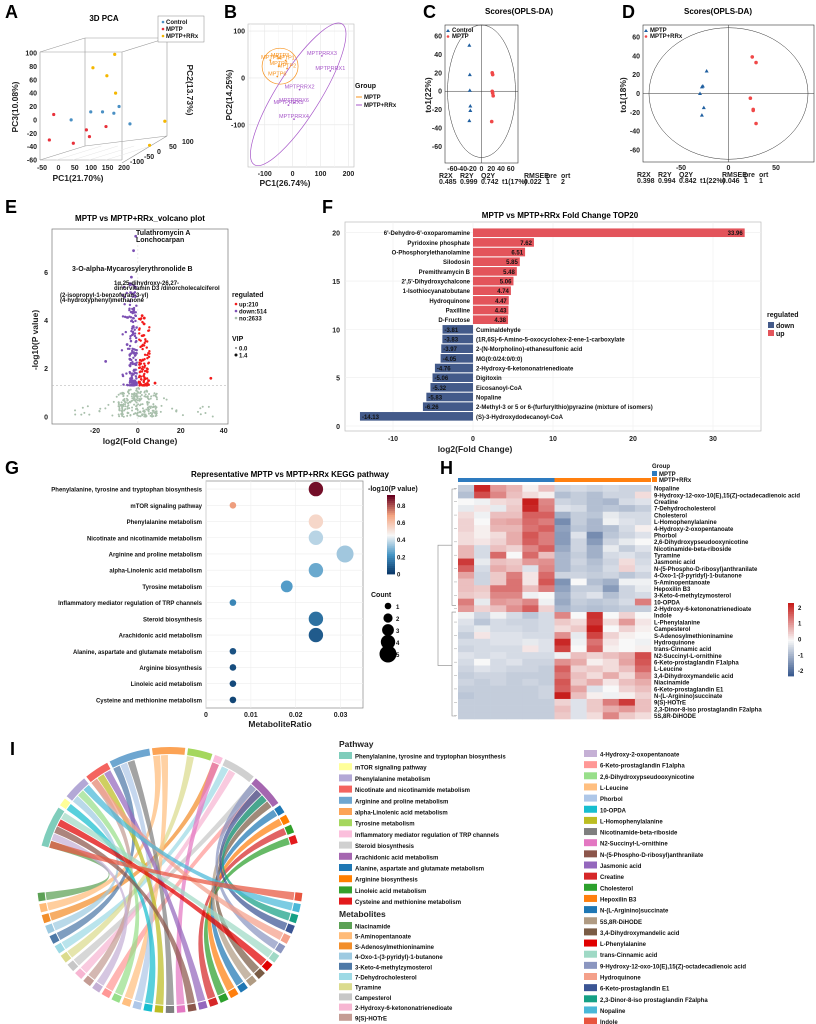 This screenshot has height=1024, width=816. I want to click on chart-title: MPTP vs MPTP+RRx Fold Change TOP20, so click(560, 215).